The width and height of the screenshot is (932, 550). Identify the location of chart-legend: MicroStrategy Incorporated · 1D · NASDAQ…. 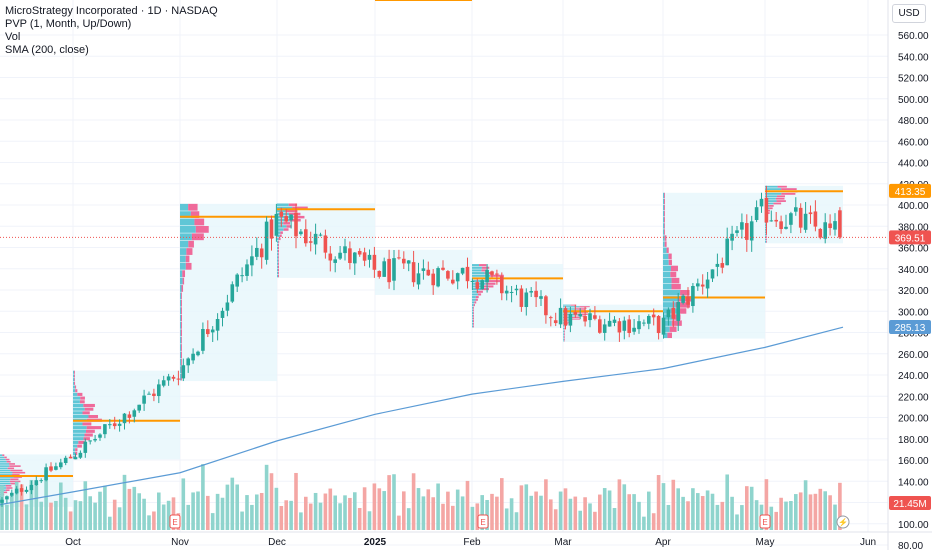
(111, 31).